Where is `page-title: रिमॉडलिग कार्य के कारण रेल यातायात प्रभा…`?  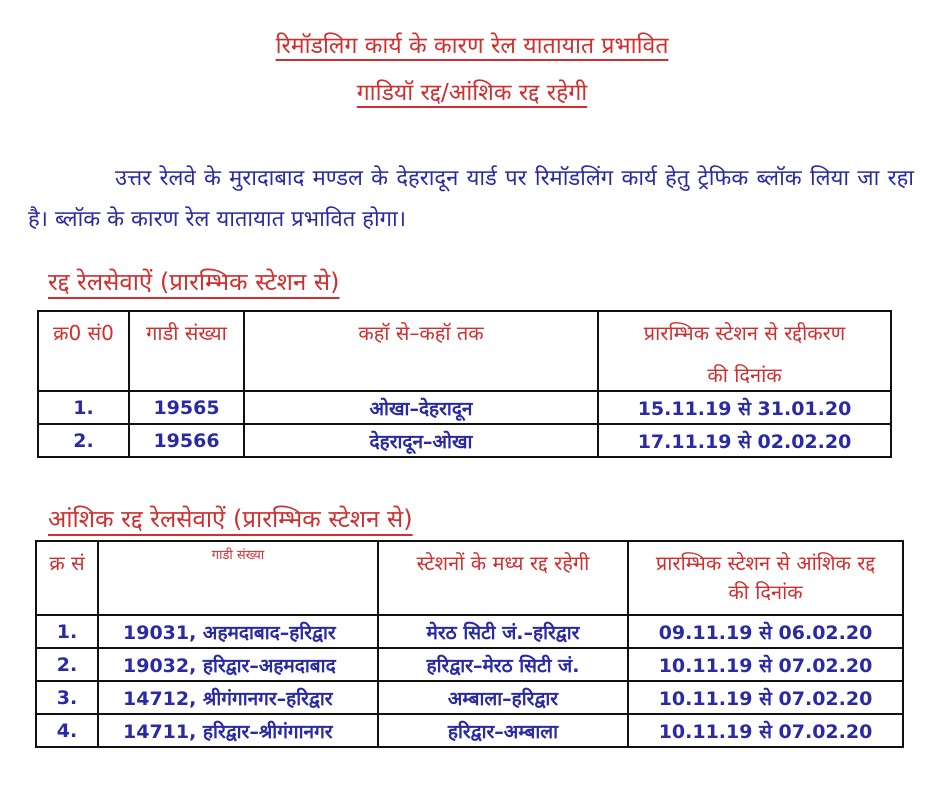
page-title: रिमॉडलिग कार्य के कारण रेल यातायात प्रभा… is located at coordinates (472, 30).